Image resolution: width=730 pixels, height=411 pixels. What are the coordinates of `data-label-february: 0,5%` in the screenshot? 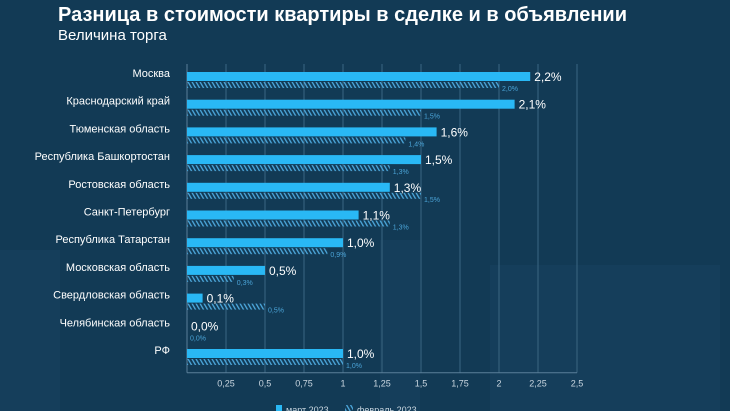 It's located at (276, 311).